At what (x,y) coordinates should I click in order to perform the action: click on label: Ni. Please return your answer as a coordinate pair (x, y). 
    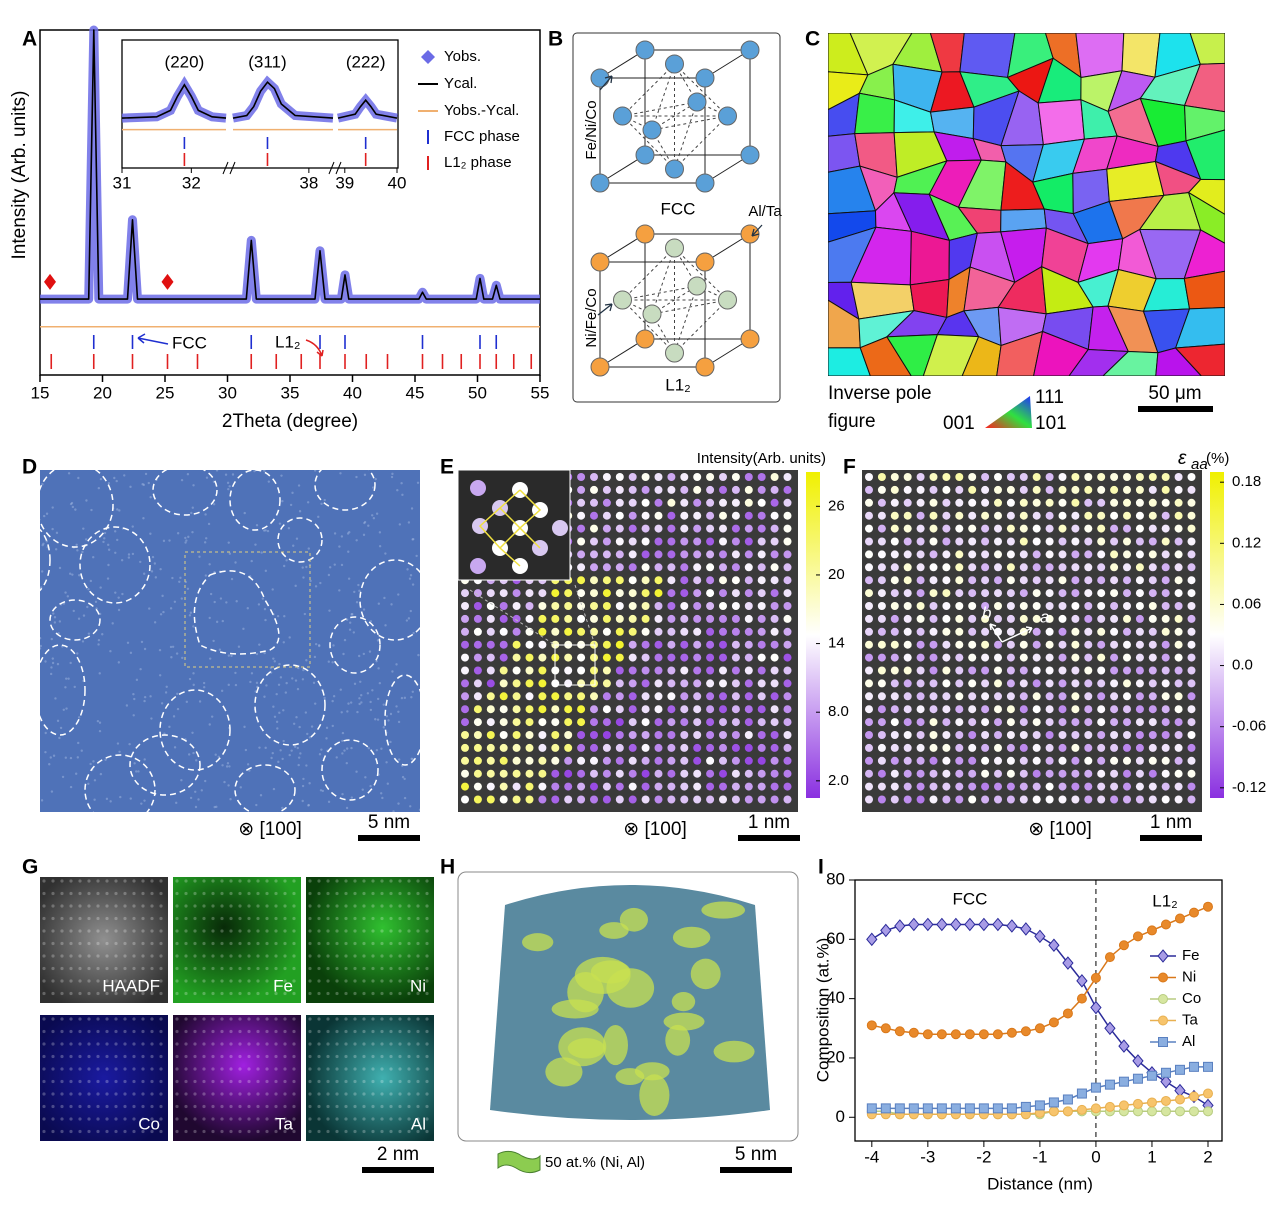
    Looking at the image, I should click on (1189, 976).